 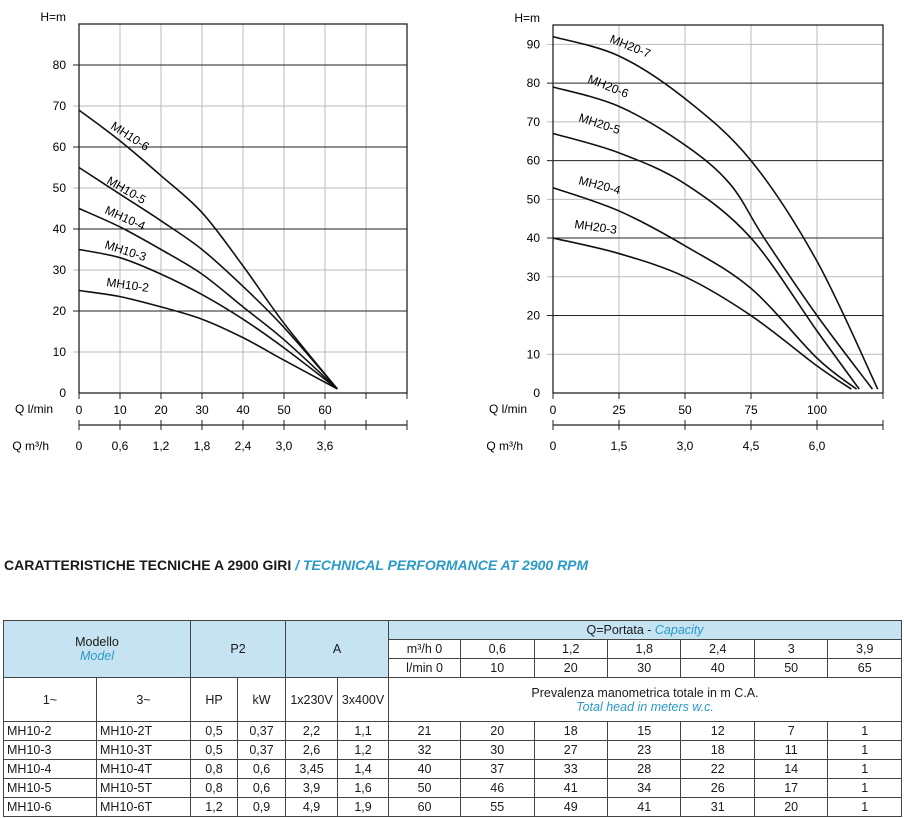 I want to click on model-header: Modello Model, so click(x=97, y=649).